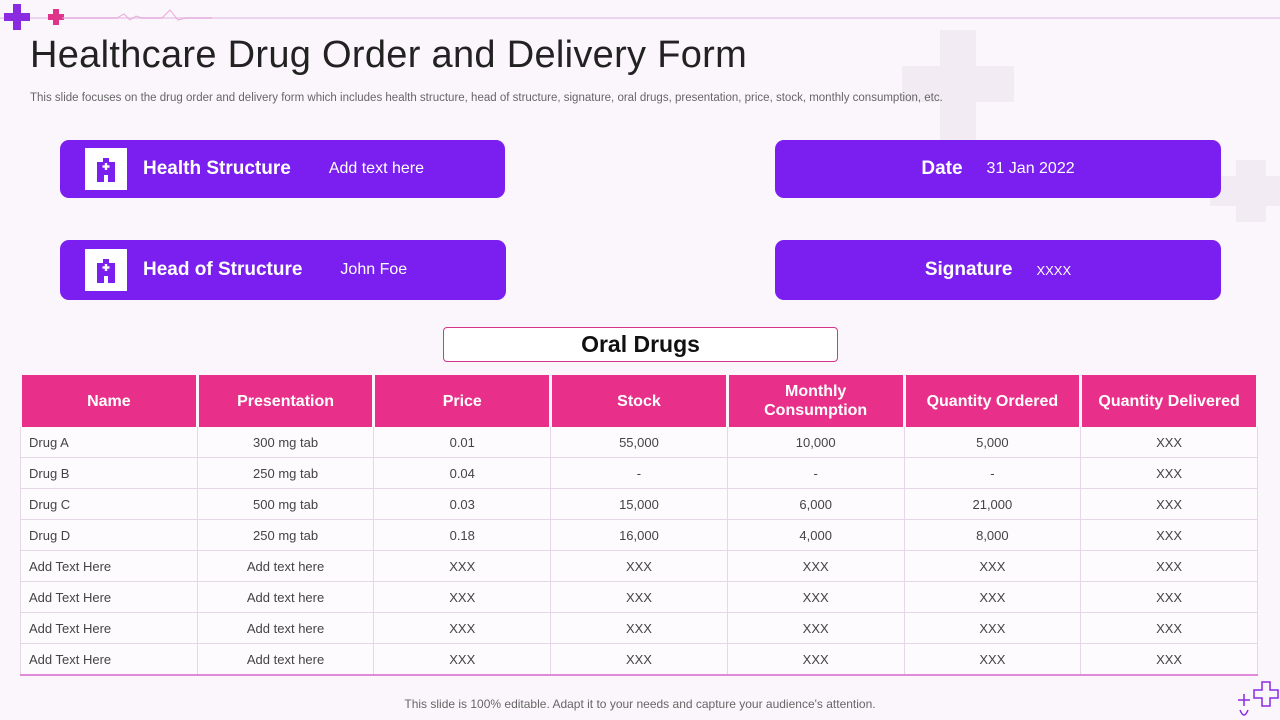 This screenshot has height=720, width=1280. What do you see at coordinates (462, 442) in the screenshot?
I see `cell-price: 0.01` at bounding box center [462, 442].